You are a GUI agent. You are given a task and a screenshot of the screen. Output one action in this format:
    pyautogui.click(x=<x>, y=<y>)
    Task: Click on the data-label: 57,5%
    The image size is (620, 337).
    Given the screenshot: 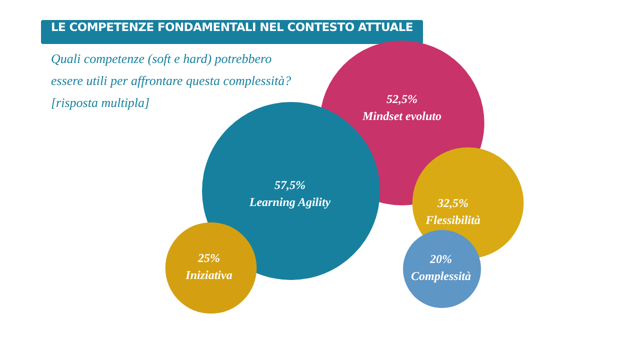 What is the action you would take?
    pyautogui.click(x=290, y=185)
    